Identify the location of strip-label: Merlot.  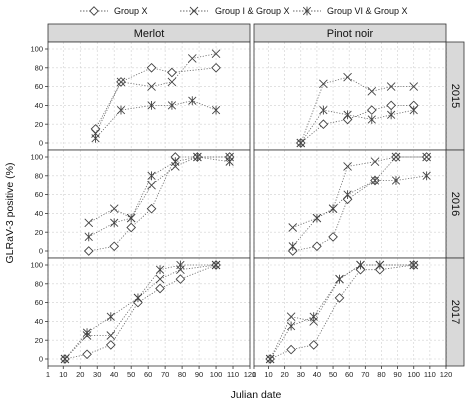
(149, 34).